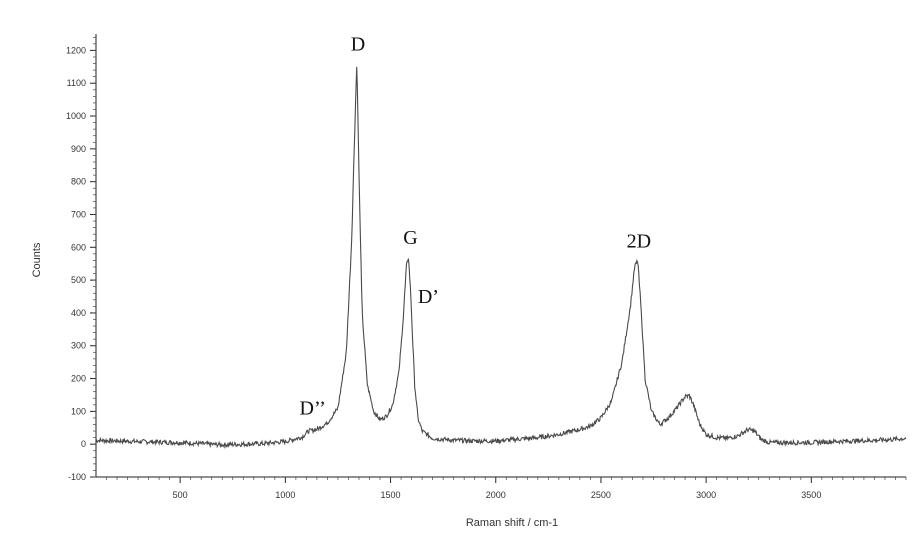 This screenshot has height=553, width=921. I want to click on y-tick-label: -100, so click(77, 477).